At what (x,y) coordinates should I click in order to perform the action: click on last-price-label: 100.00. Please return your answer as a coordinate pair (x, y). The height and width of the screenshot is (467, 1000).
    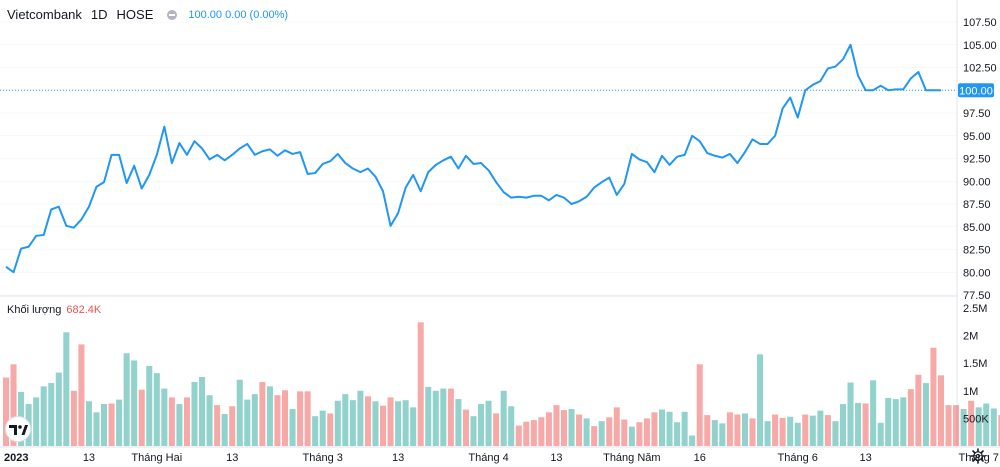
    Looking at the image, I should click on (976, 91).